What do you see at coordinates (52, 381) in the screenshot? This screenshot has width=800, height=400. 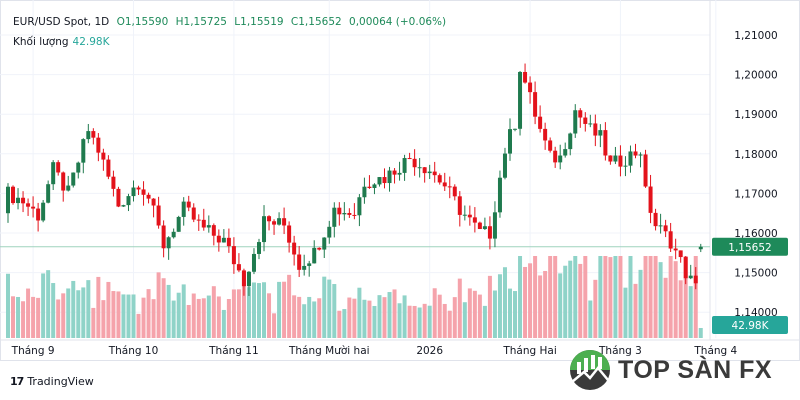 I see `tradingview-logo: 17 TradingView` at bounding box center [52, 381].